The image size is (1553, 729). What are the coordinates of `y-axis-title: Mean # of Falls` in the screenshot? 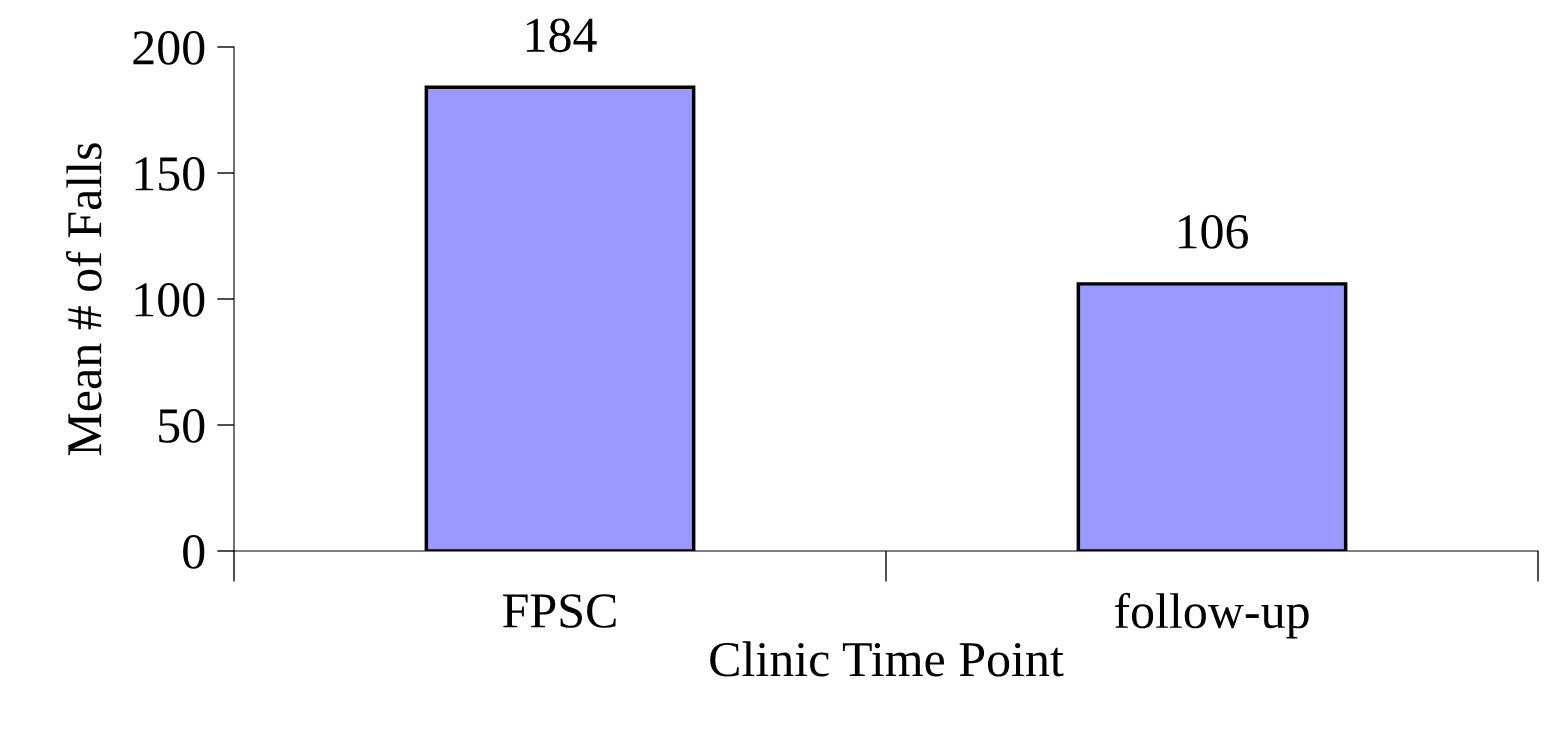 It's located at (83, 299).